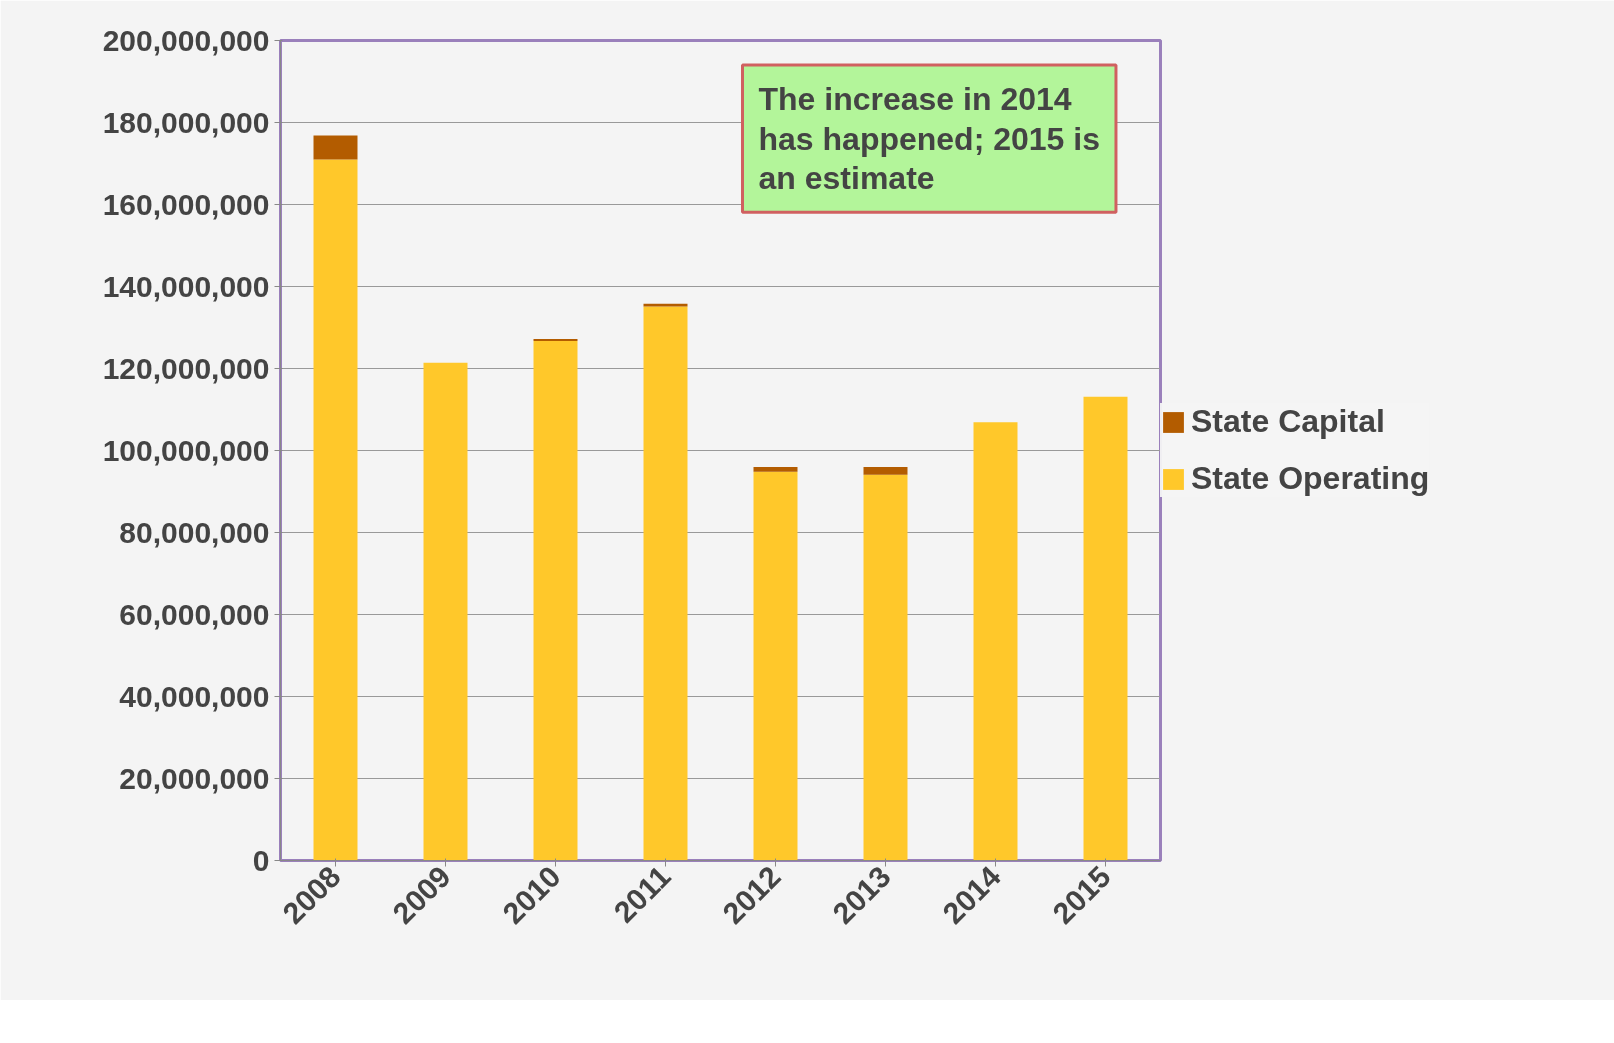 The image size is (1614, 1043). I want to click on y-tick-label: 80,000,000, so click(194, 532).